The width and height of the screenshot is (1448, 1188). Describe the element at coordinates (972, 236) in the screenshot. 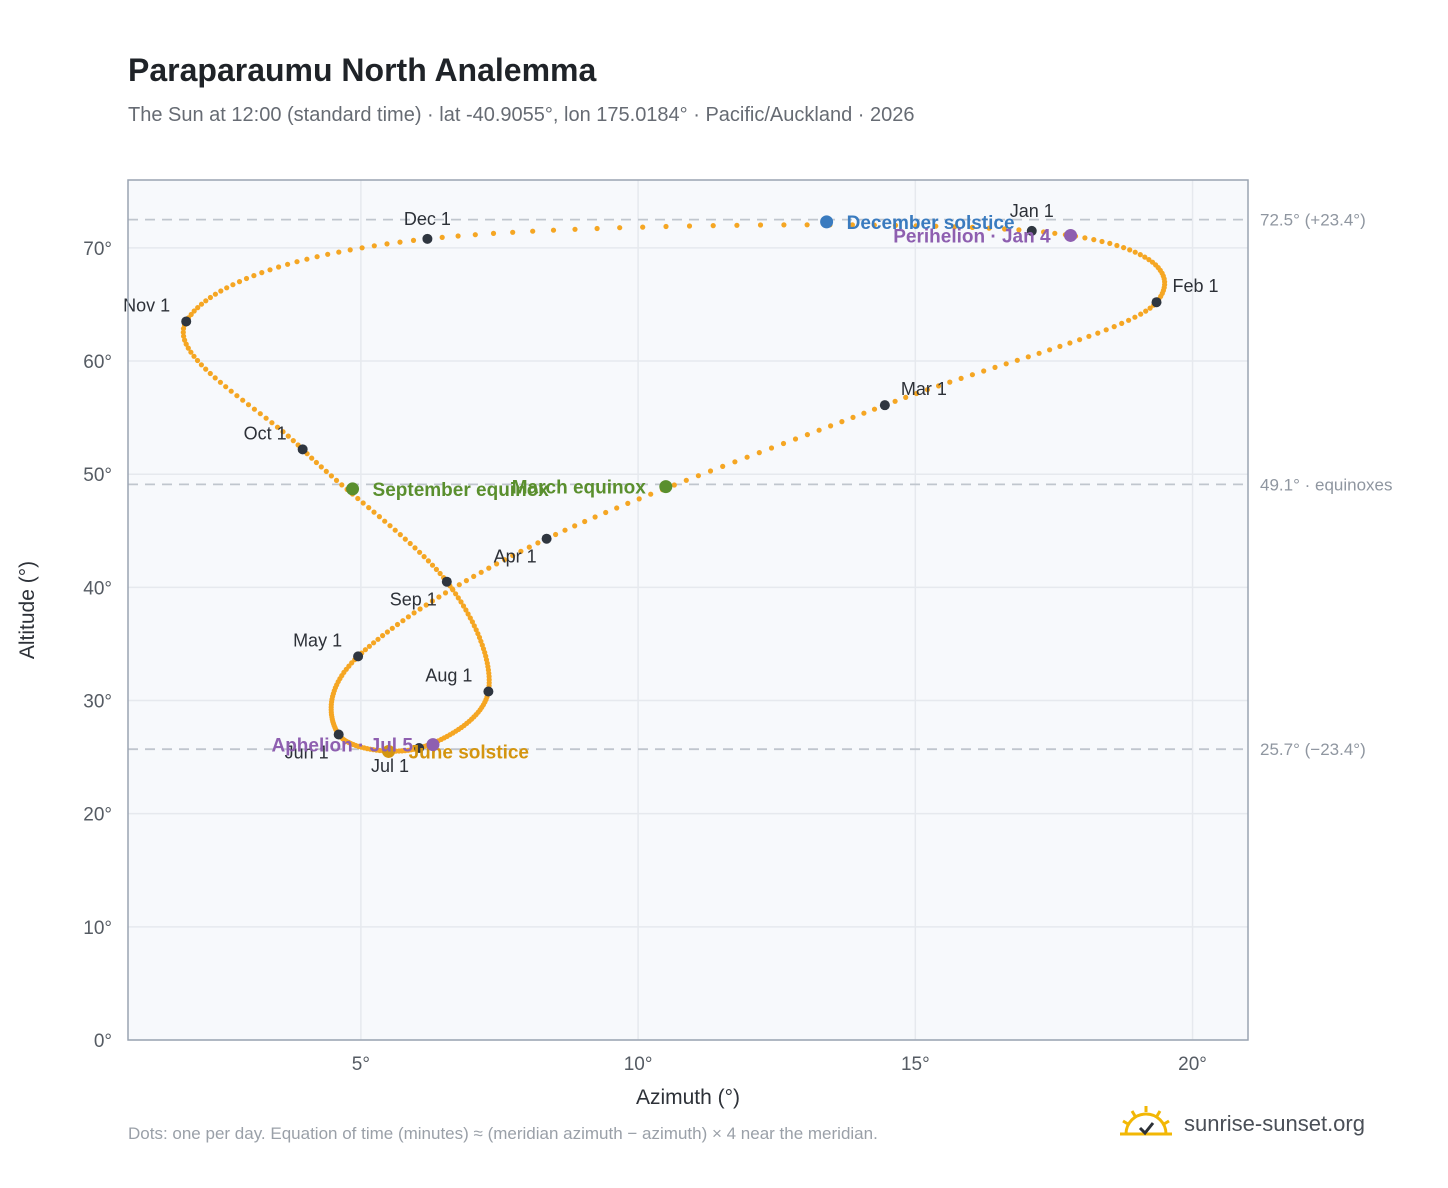

I see `event-label: Perihelion · Jan 4` at that location.